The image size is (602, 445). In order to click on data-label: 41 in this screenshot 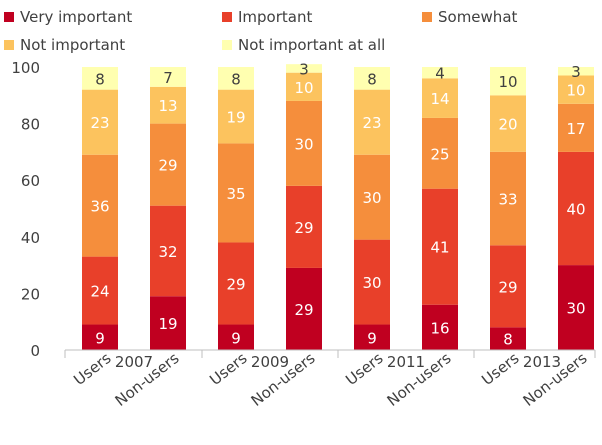, I will do `click(439, 248)`.